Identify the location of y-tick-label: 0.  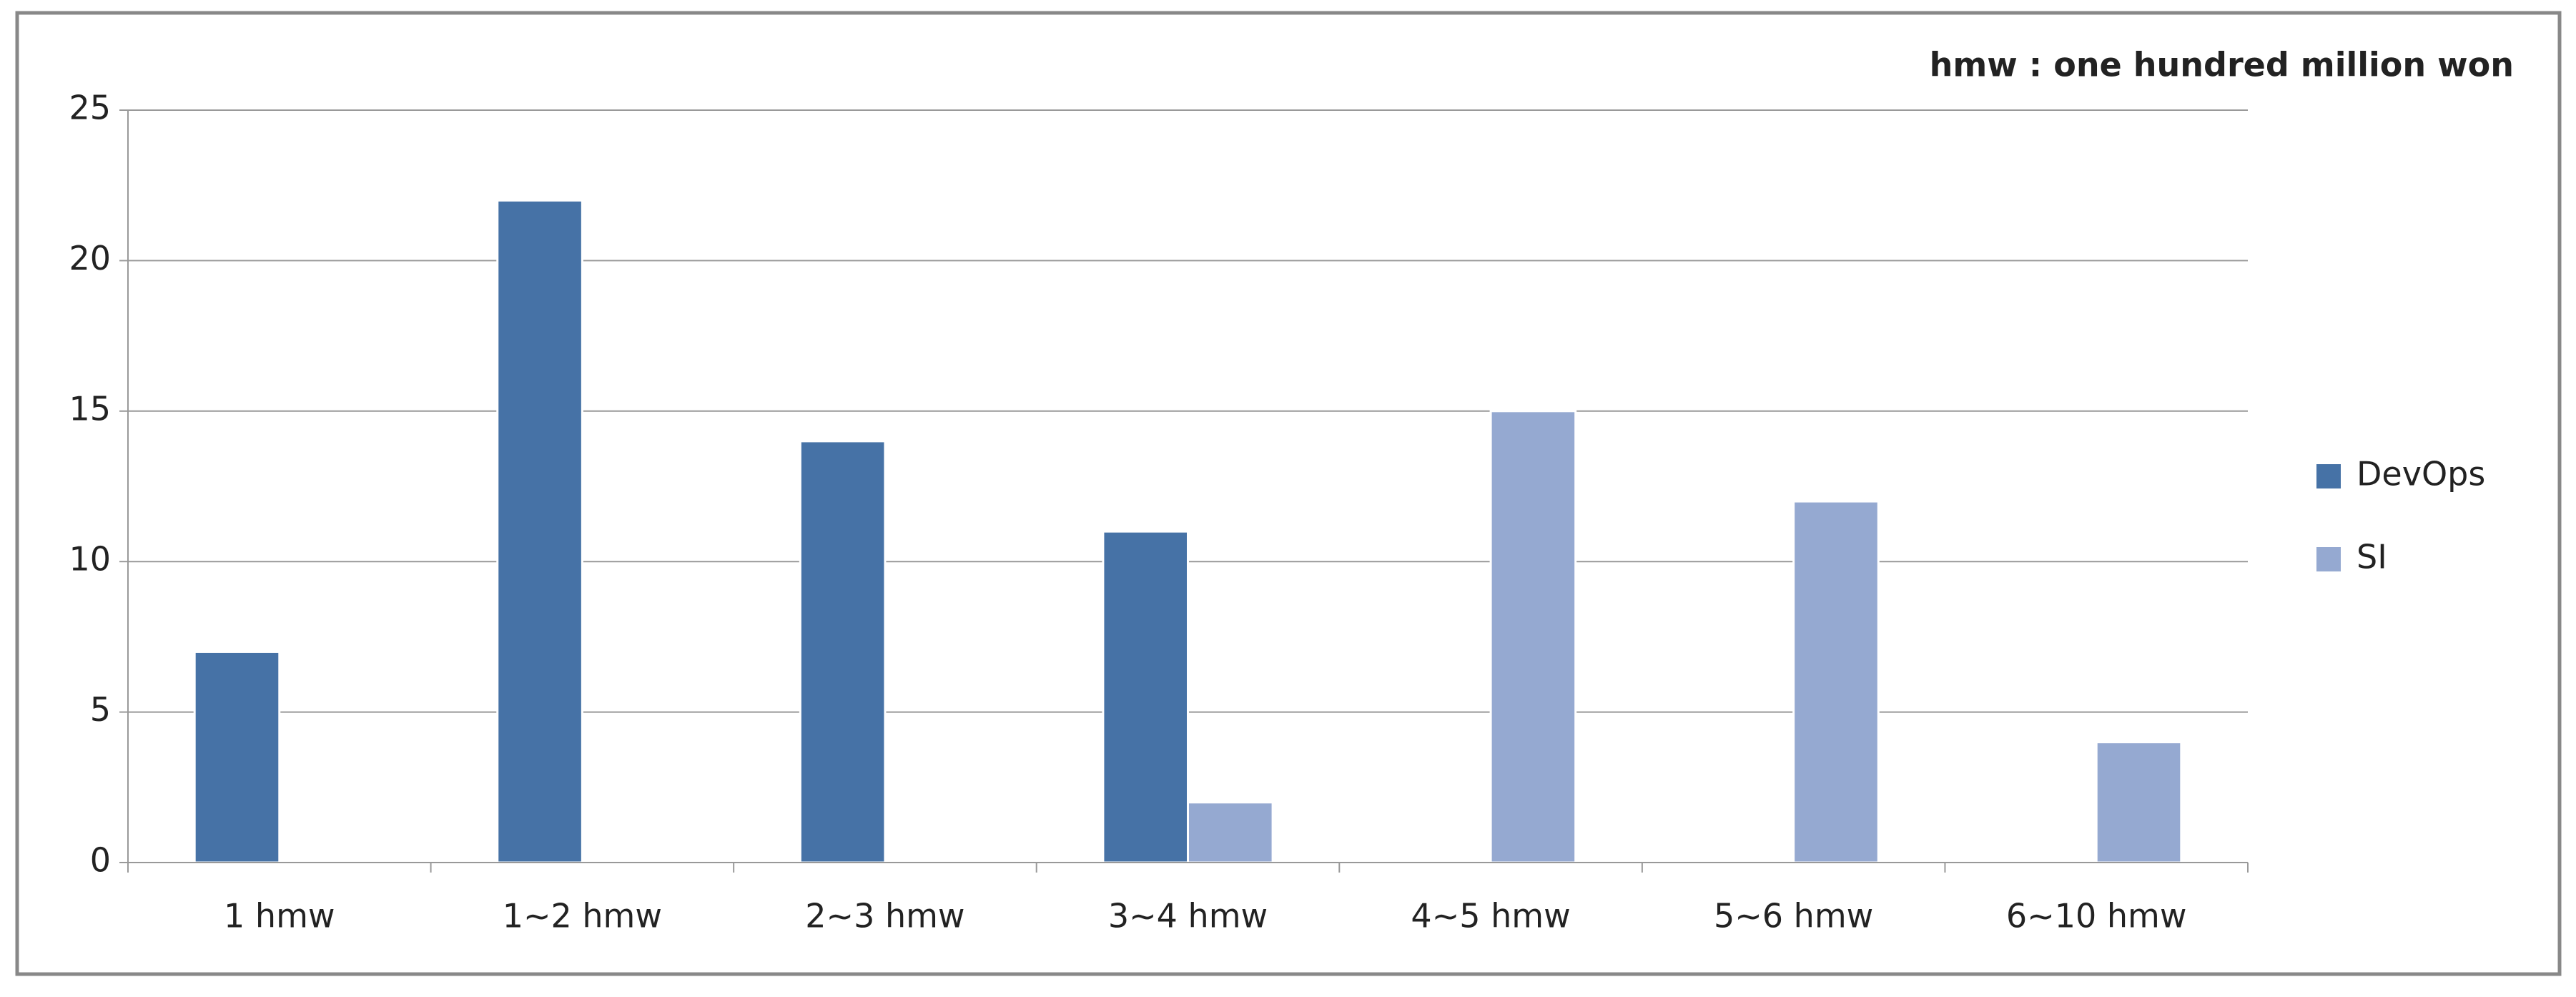
(100, 860).